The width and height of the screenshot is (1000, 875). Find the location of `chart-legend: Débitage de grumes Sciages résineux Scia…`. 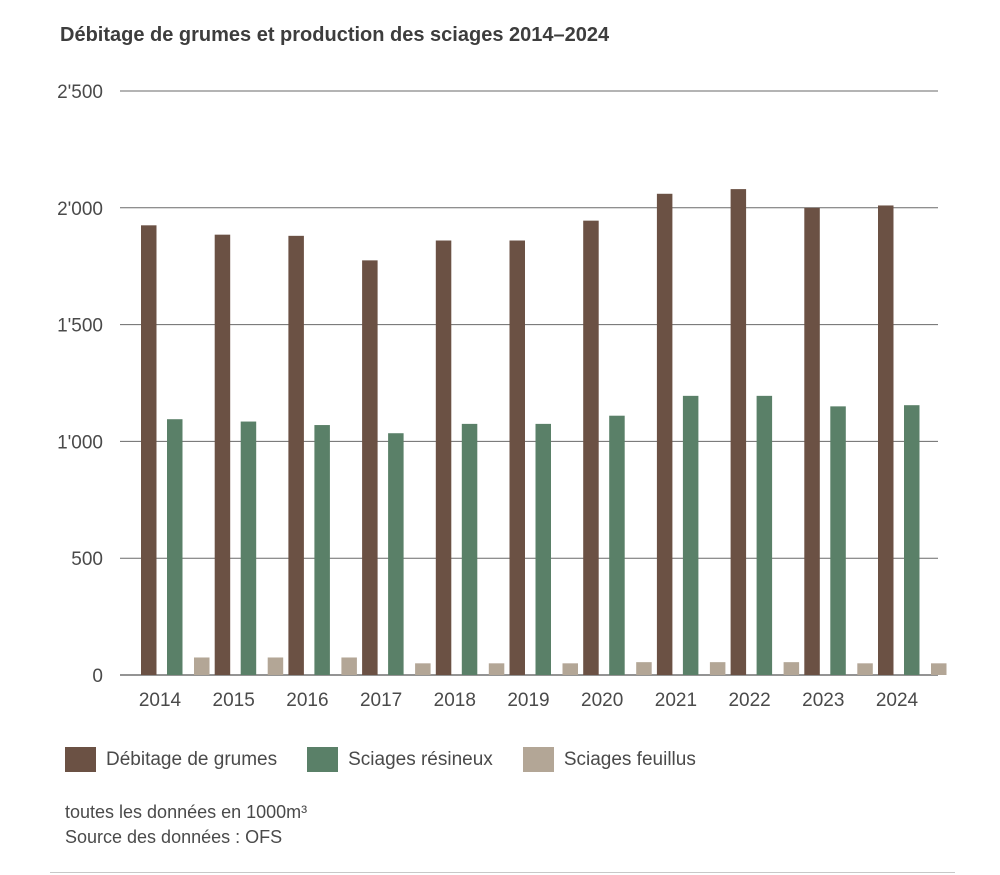

chart-legend: Débitage de grumes Sciages résineux Scia… is located at coordinates (395, 759).